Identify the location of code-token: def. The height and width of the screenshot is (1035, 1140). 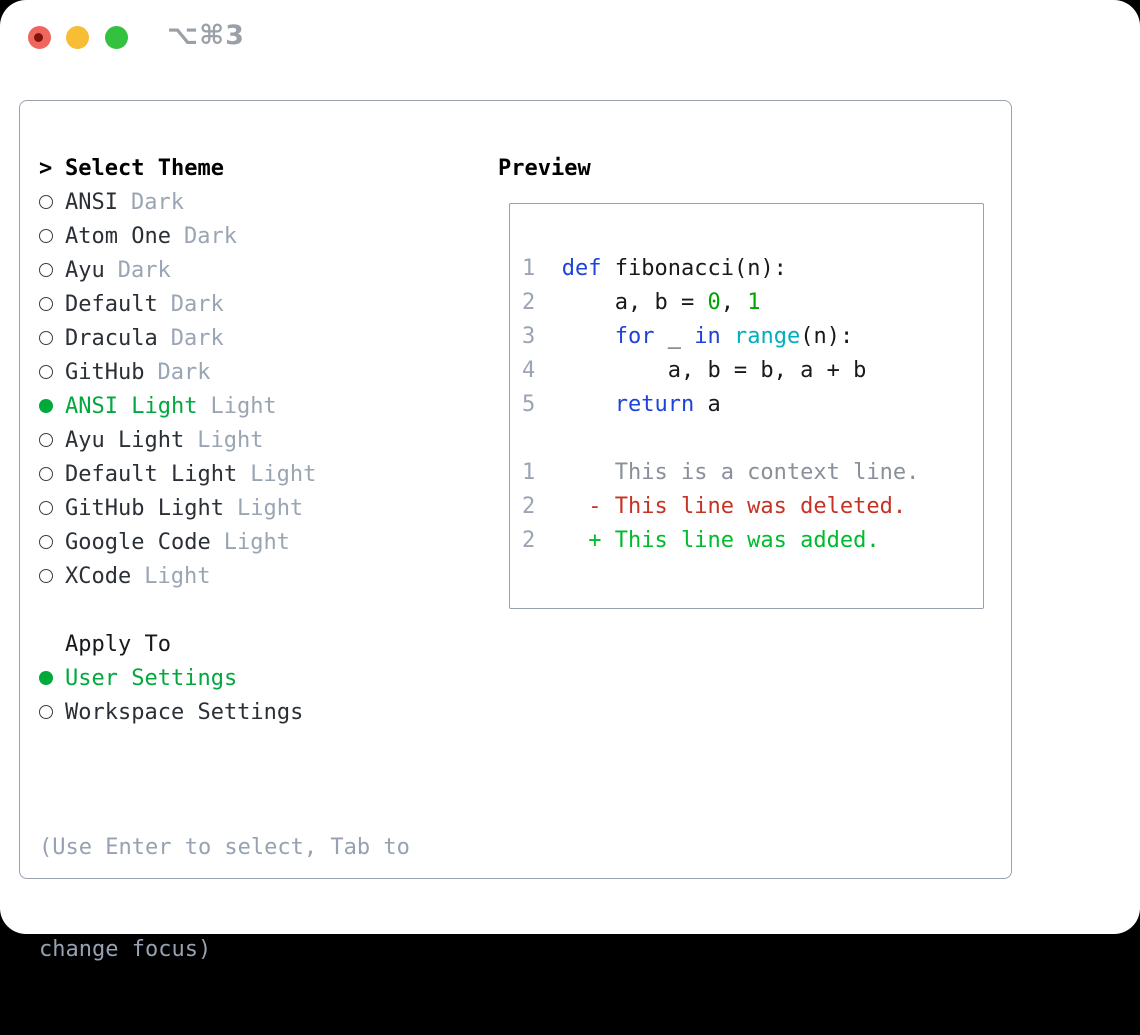
(581, 268).